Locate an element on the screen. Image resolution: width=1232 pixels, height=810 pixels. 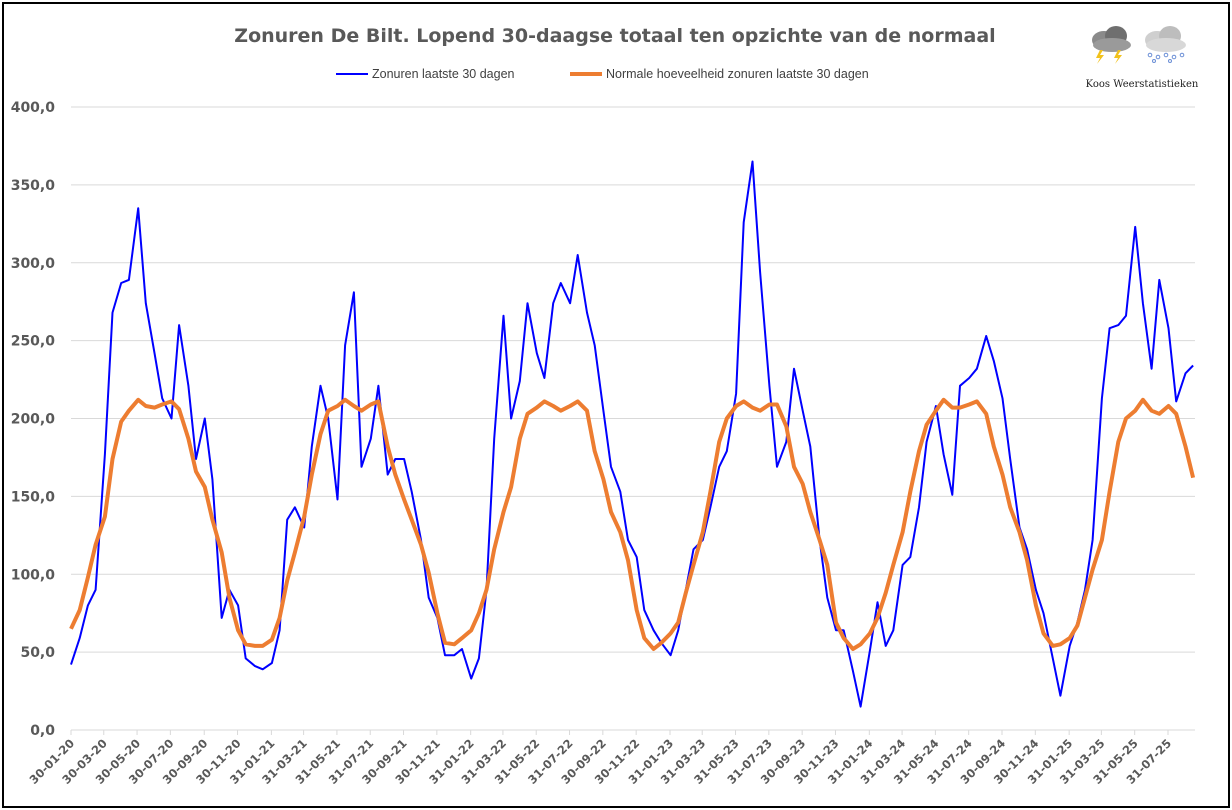
y-tick-label: 200,0 is located at coordinates (33, 420).